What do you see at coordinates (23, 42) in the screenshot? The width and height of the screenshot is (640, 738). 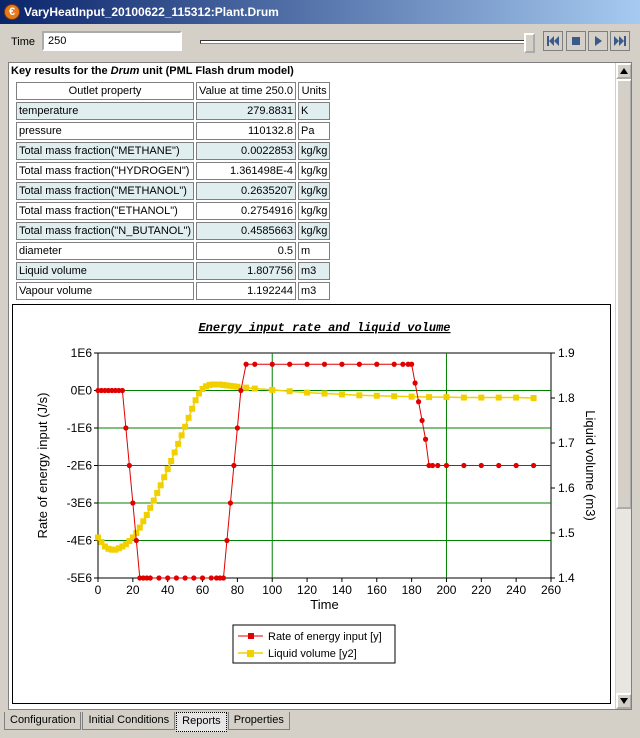 I see `time-label: Time` at bounding box center [23, 42].